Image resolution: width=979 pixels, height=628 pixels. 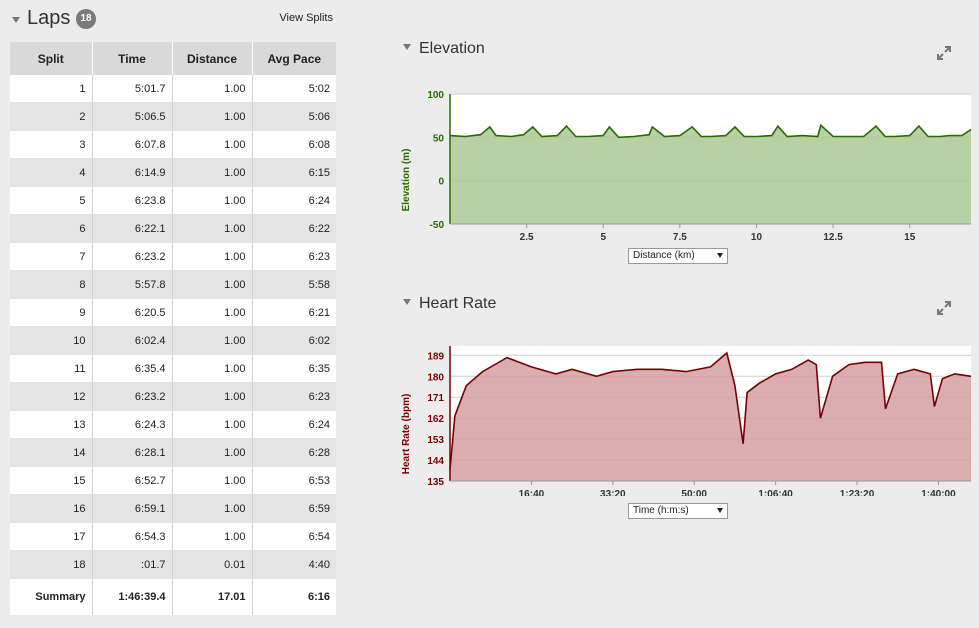 What do you see at coordinates (51, 116) in the screenshot?
I see `cell-split: 2` at bounding box center [51, 116].